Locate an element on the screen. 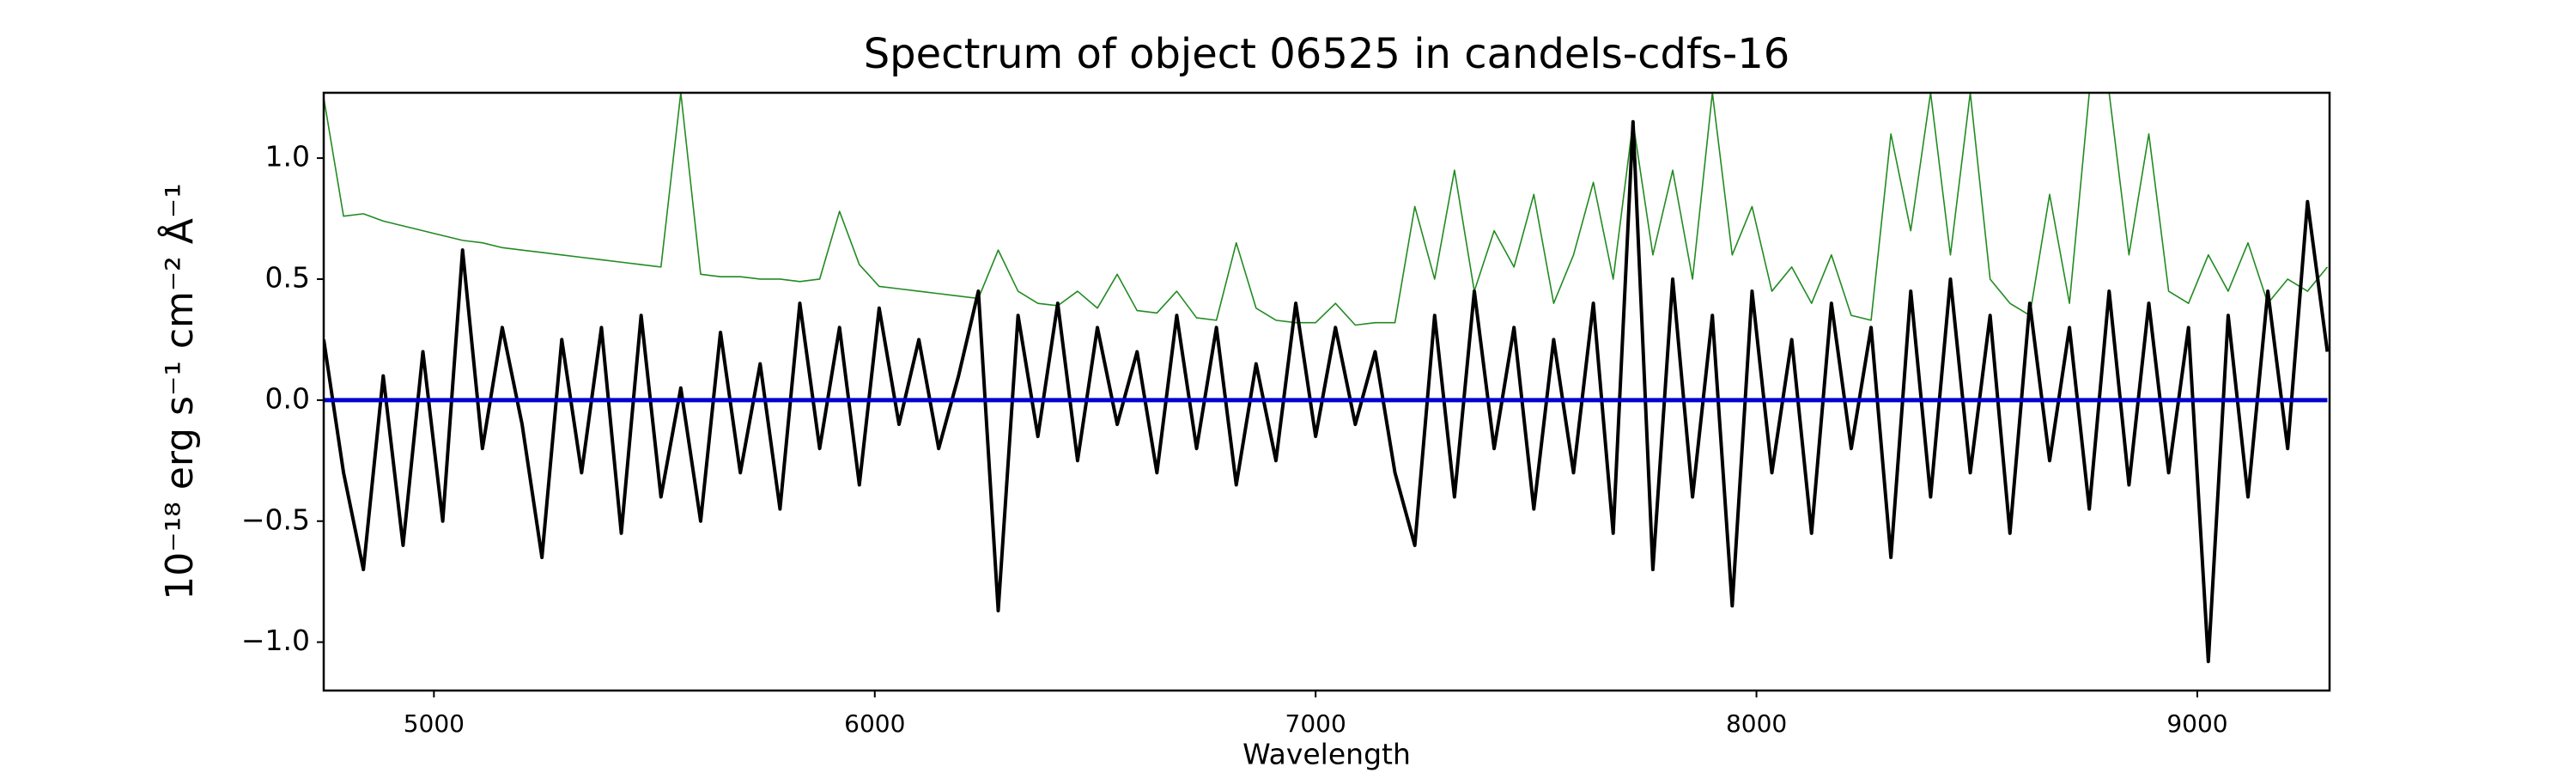 This screenshot has width=2576, height=773. x-tick-label: 7000 is located at coordinates (1316, 723).